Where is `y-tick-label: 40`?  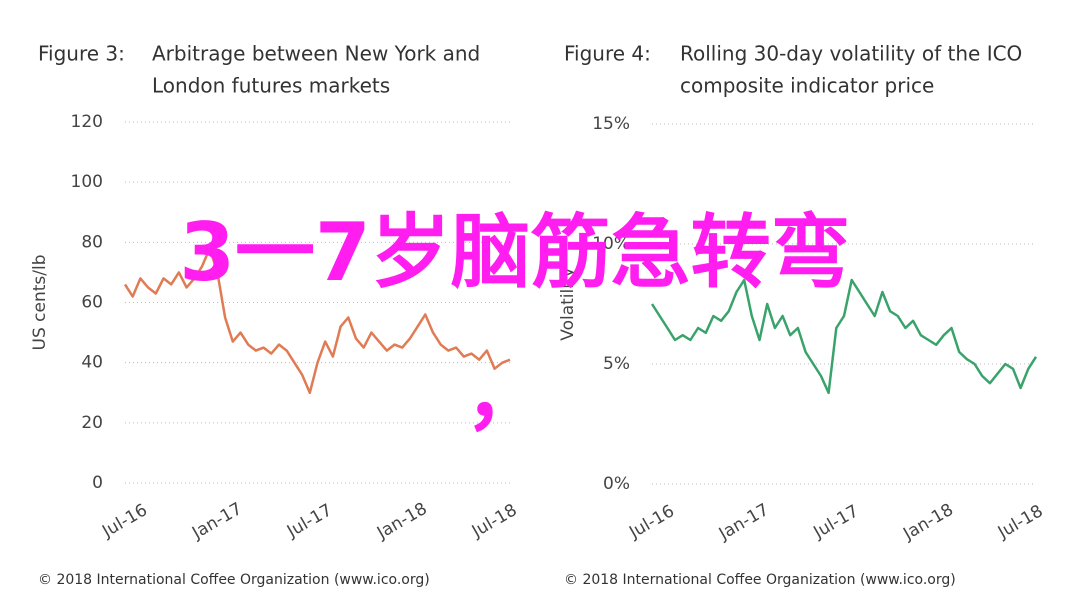
y-tick-label: 40 is located at coordinates (92, 363).